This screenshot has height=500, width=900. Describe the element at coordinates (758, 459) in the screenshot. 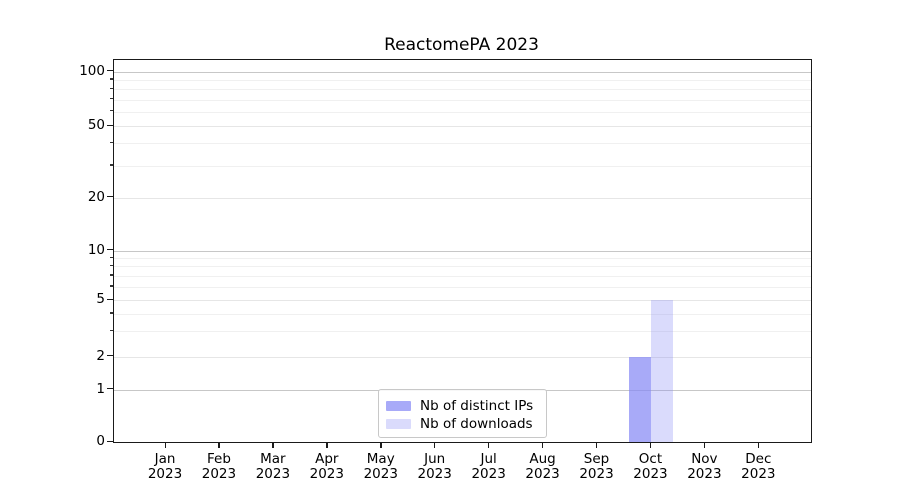

I see `x-tick-month: Dec` at that location.